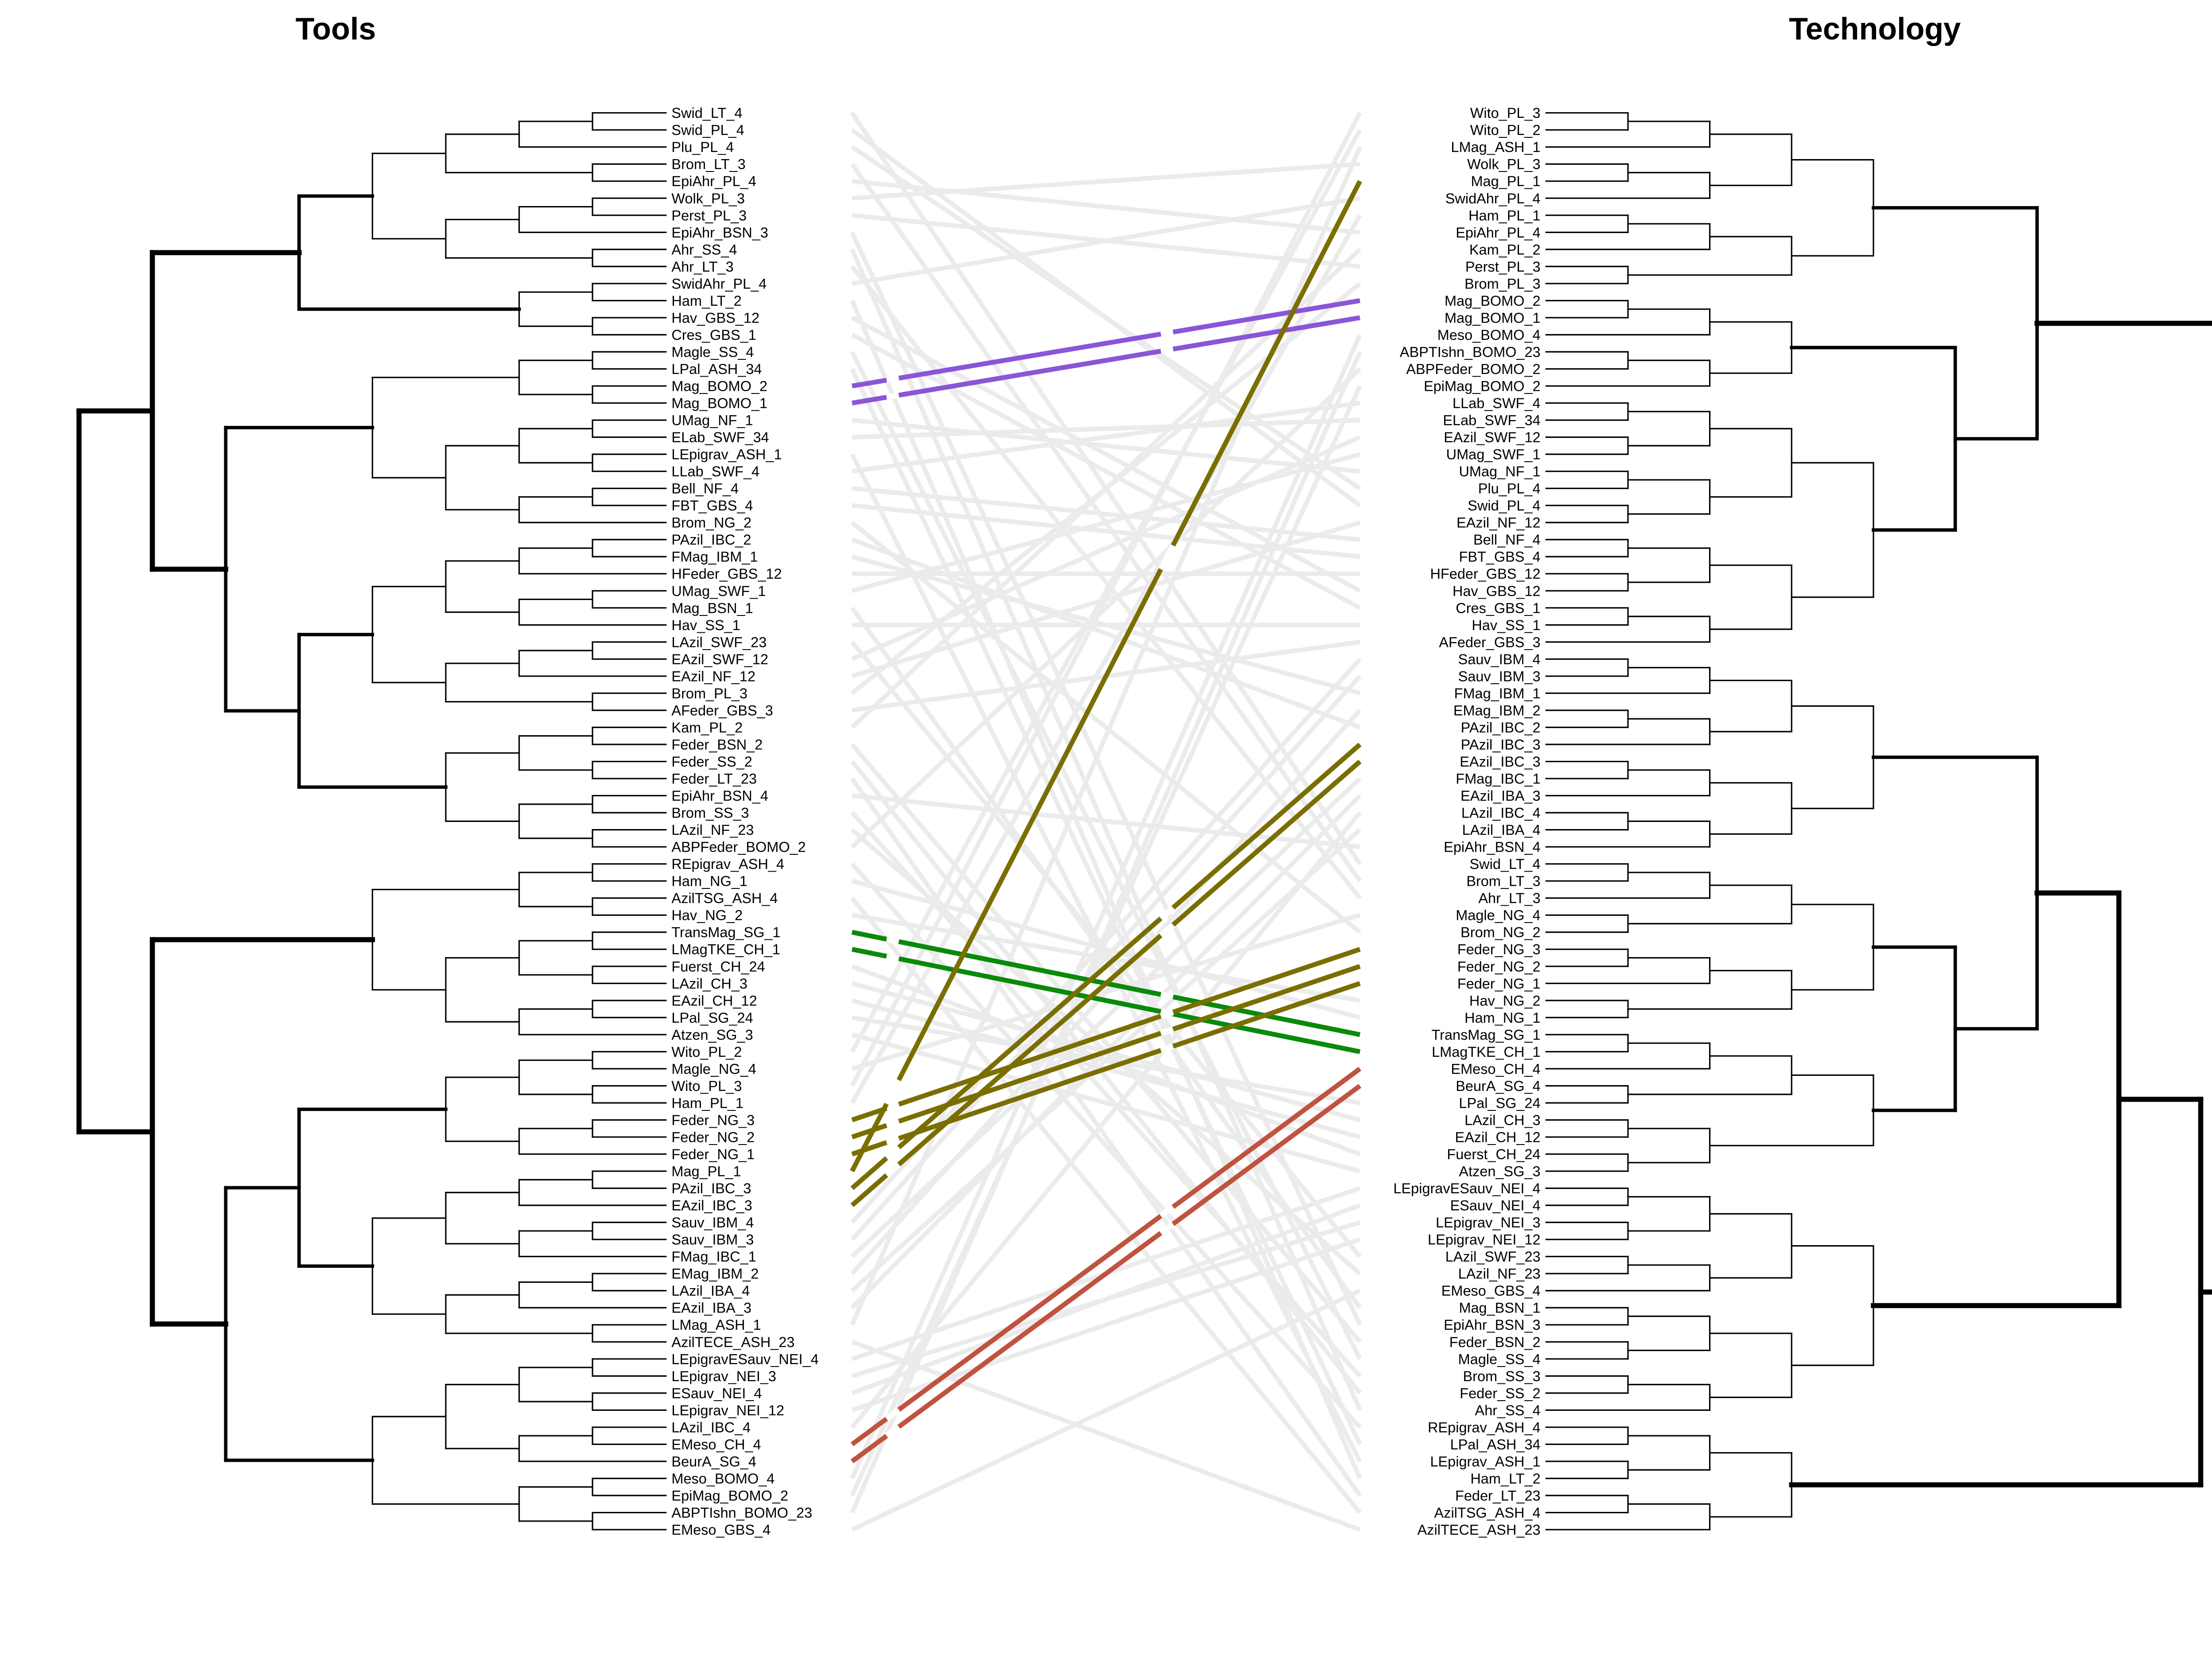 The width and height of the screenshot is (2212, 1659). I want to click on left-leaf-label: Feder_BSN_2, so click(717, 744).